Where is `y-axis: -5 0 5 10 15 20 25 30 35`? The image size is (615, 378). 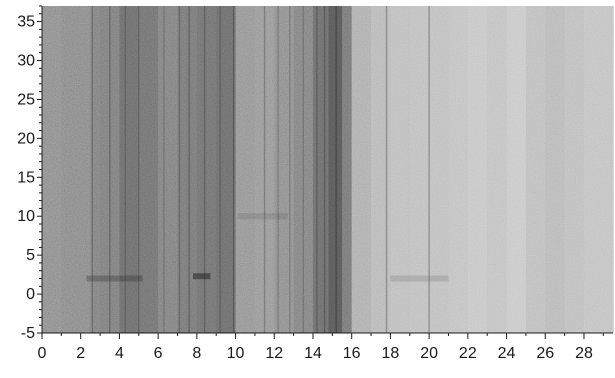
y-axis: -5 0 5 10 15 20 25 30 35 is located at coordinates (30, 173).